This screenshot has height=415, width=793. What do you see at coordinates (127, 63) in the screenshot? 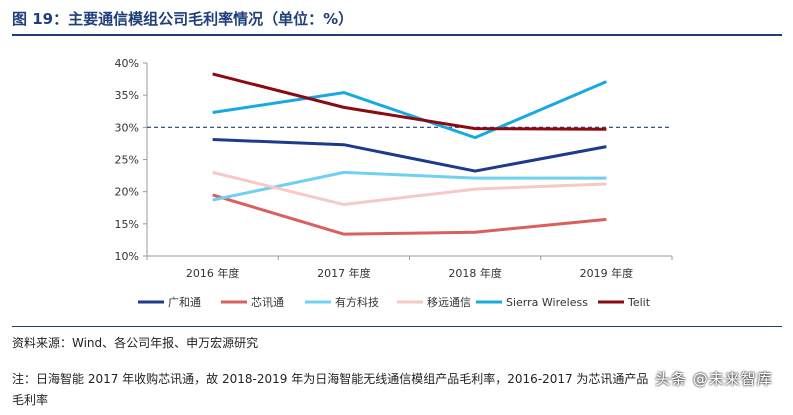
I see `y-tick-label: 40%` at bounding box center [127, 63].